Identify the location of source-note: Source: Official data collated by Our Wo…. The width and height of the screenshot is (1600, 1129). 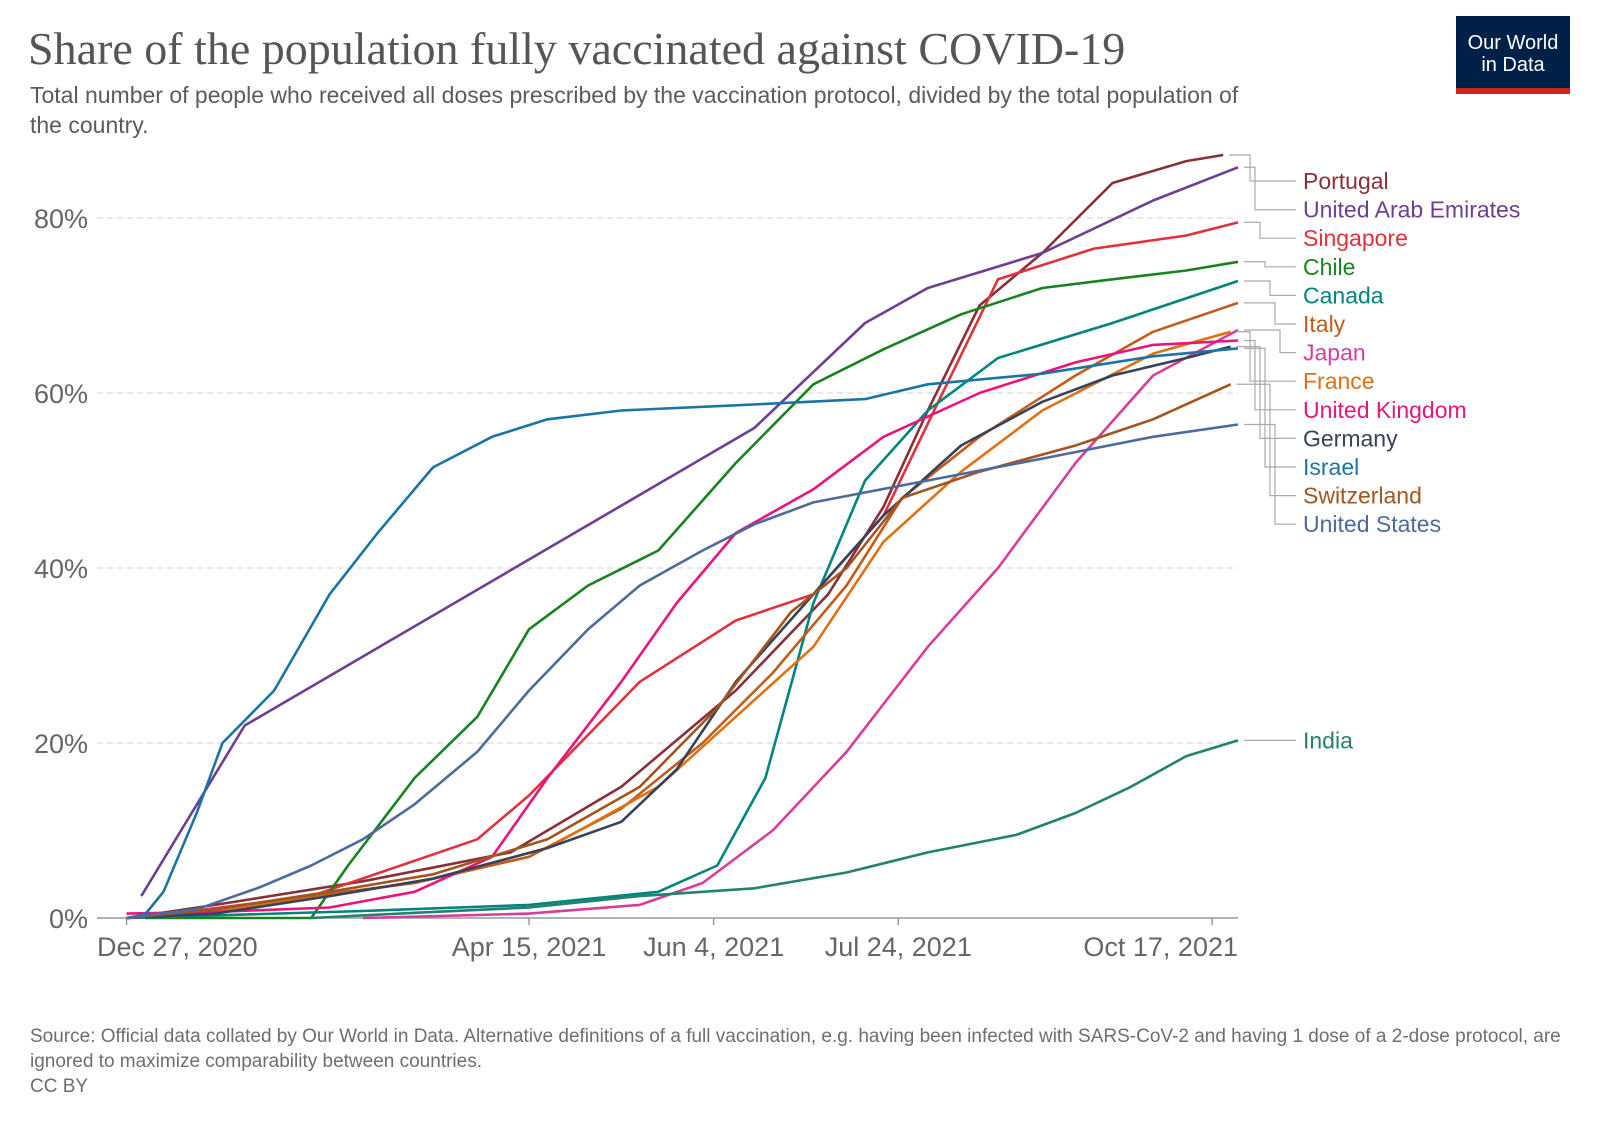
(795, 1049).